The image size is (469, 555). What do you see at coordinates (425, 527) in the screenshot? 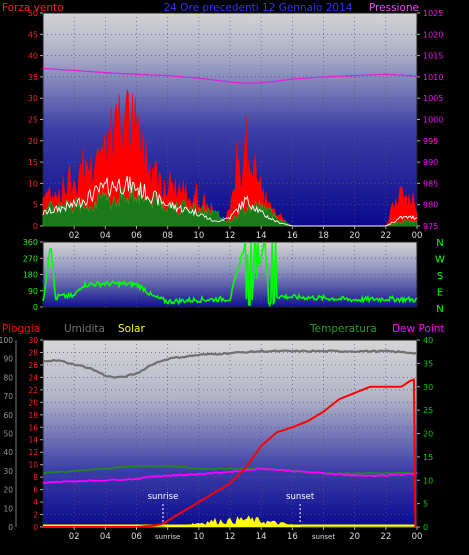
I see `temperature-axis-tick-label: 0` at bounding box center [425, 527].